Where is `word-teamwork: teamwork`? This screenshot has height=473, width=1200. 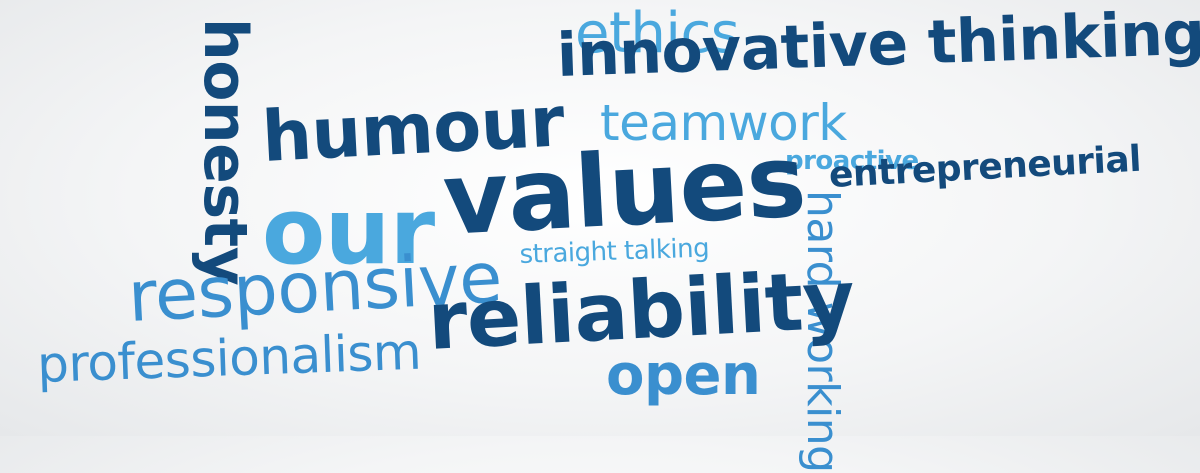
word-teamwork: teamwork is located at coordinates (723, 123).